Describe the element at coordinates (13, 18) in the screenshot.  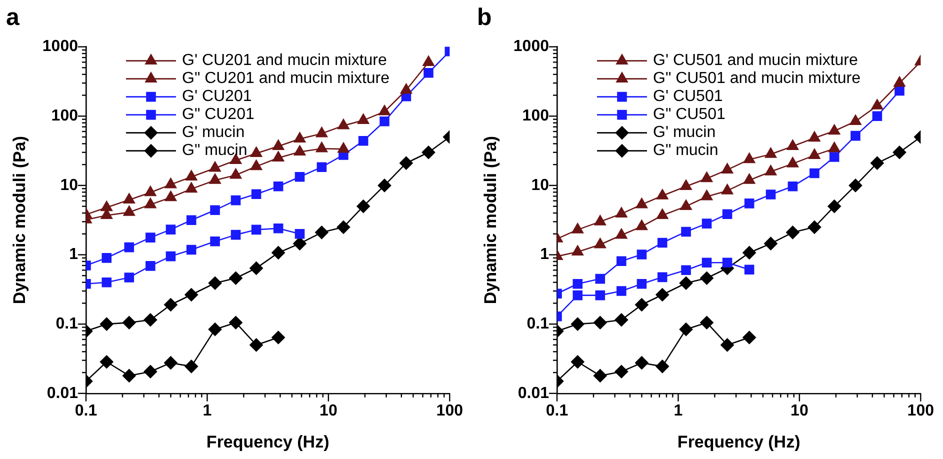
I see `chart-title: a` at that location.